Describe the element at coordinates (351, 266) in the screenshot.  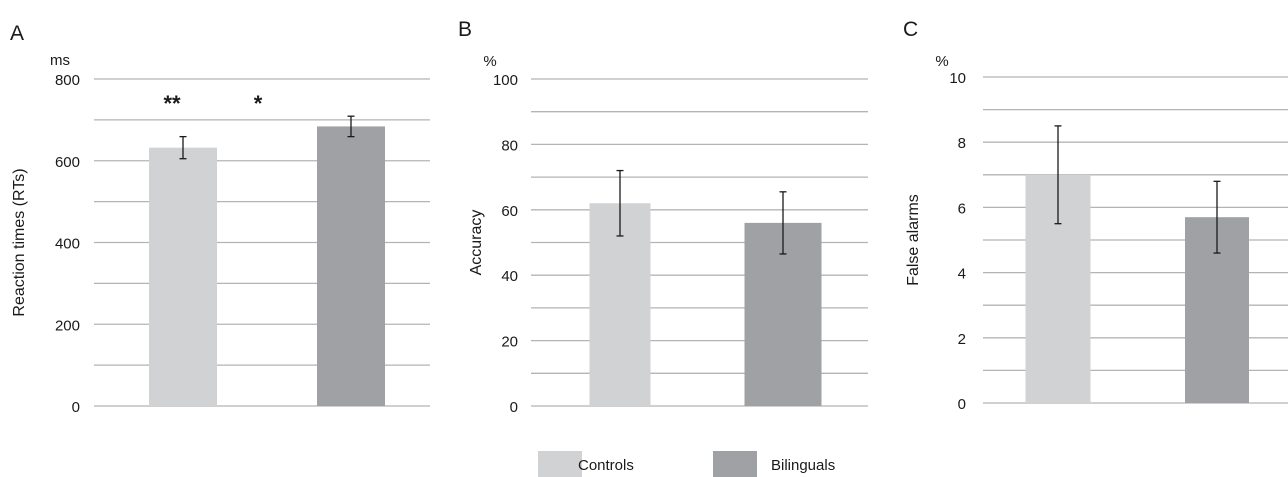
I see `bar-bilinguals` at that location.